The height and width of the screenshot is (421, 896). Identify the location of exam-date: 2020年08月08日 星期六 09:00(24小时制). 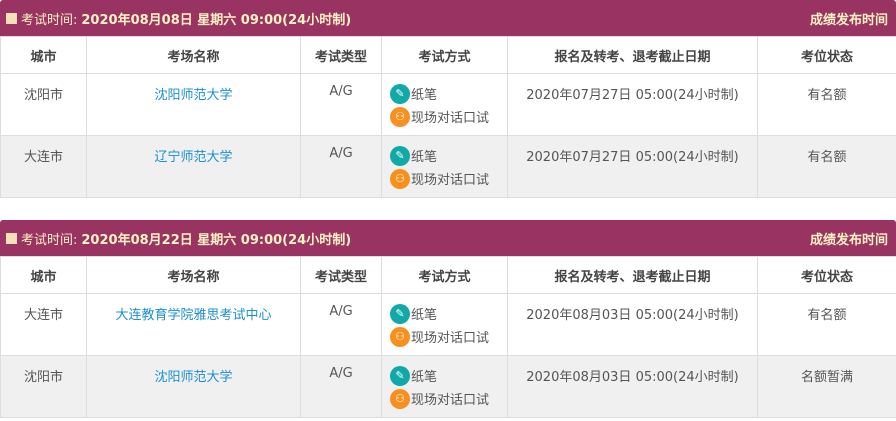
(216, 20).